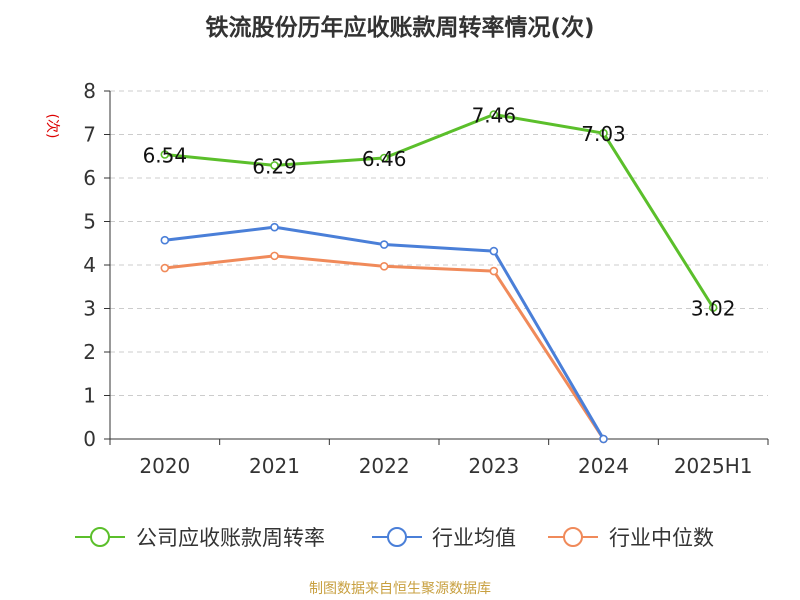  Describe the element at coordinates (274, 466) in the screenshot. I see `x-tick-label: 2021` at that location.